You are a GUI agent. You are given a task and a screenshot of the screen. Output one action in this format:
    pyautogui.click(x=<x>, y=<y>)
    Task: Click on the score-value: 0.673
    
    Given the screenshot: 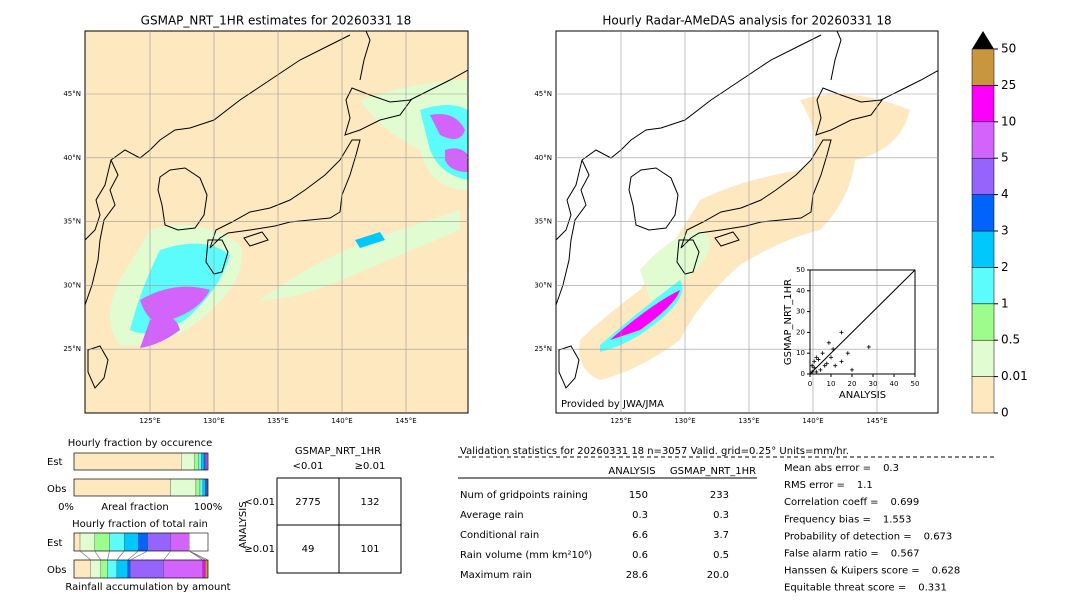 What is the action you would take?
    pyautogui.click(x=938, y=536)
    